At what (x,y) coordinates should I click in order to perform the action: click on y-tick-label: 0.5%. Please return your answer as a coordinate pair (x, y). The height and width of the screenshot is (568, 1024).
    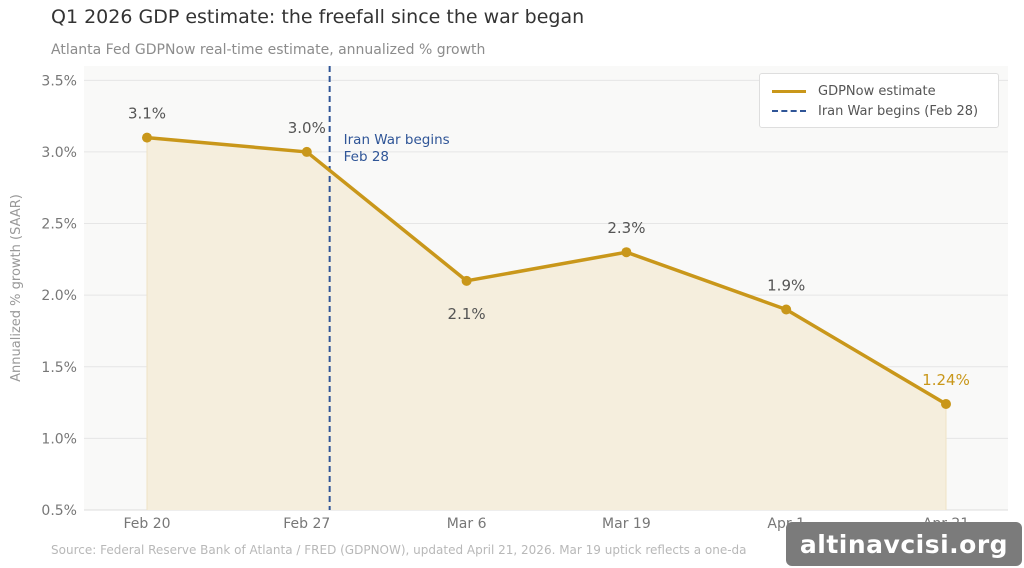
    Looking at the image, I should click on (59, 511).